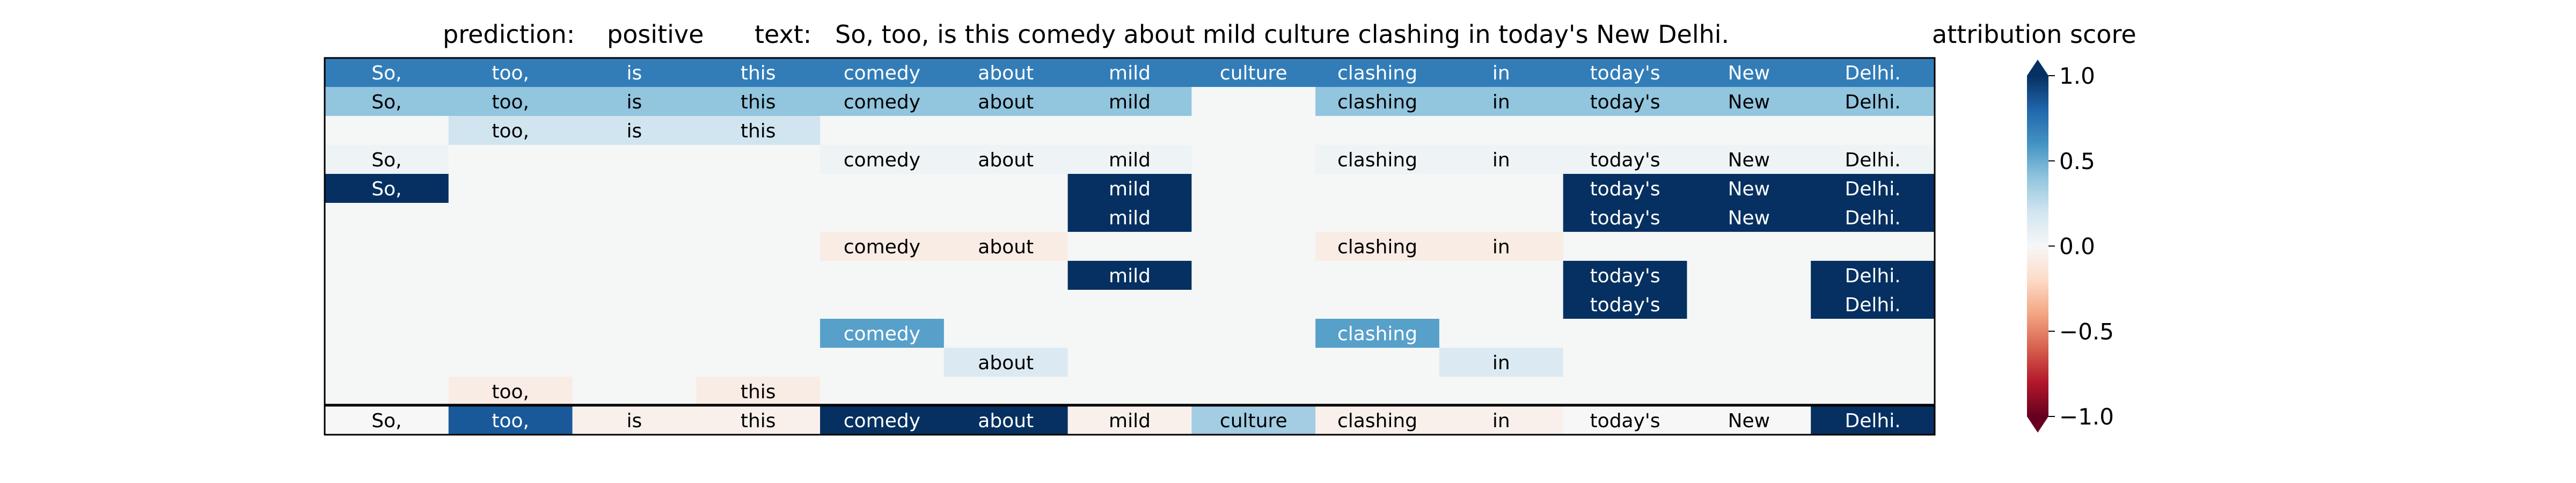 The width and height of the screenshot is (2576, 483). I want to click on colorbar-tick-label: −1.0, so click(2086, 417).